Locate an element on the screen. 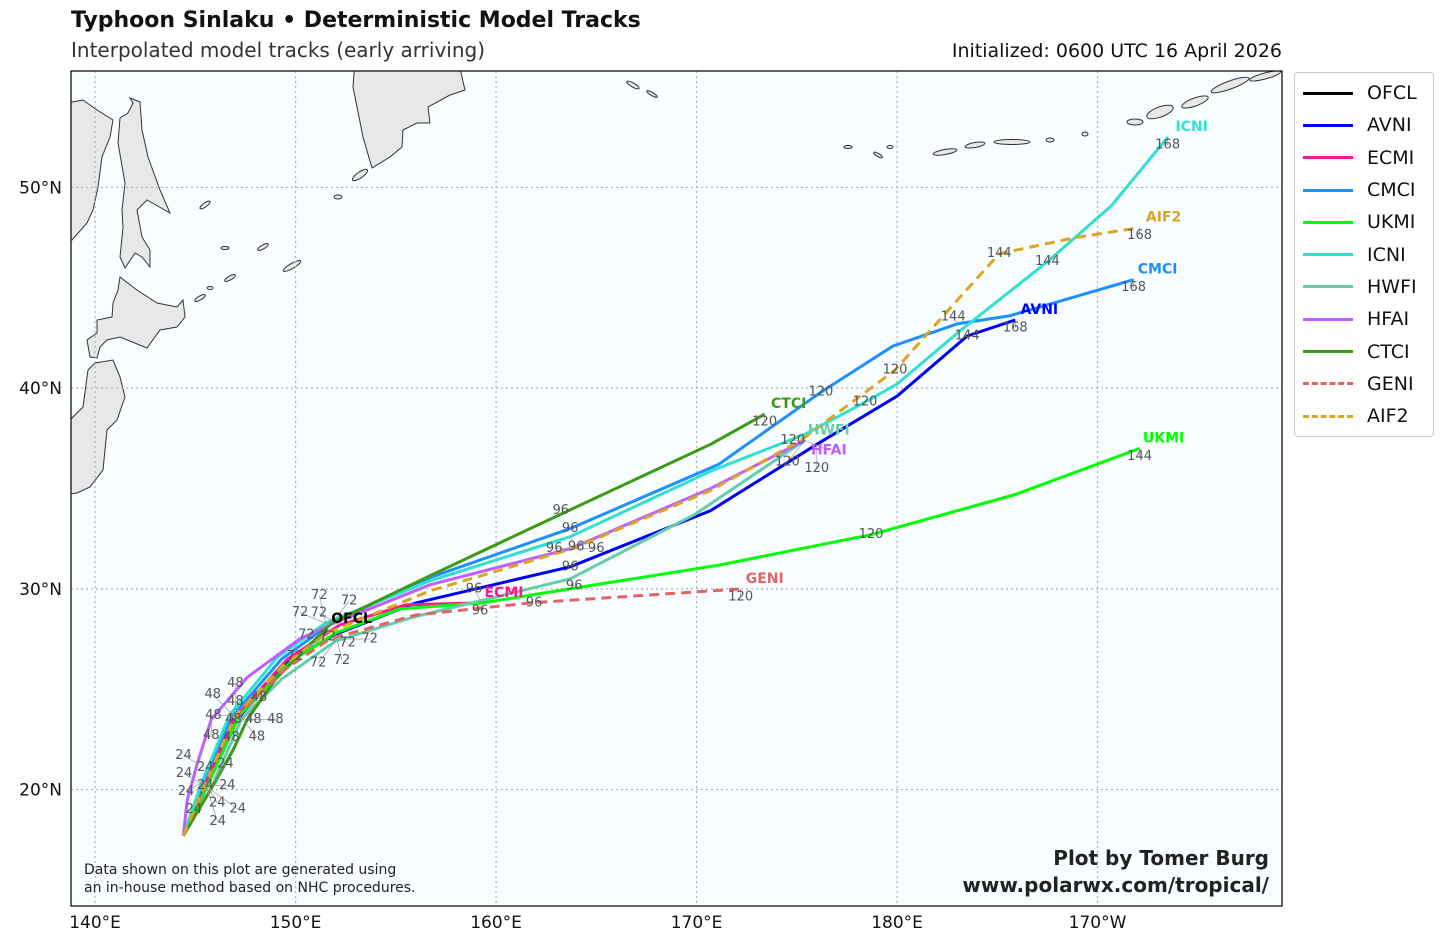 The height and width of the screenshot is (946, 1445). legend-label: OFCL is located at coordinates (1392, 93).